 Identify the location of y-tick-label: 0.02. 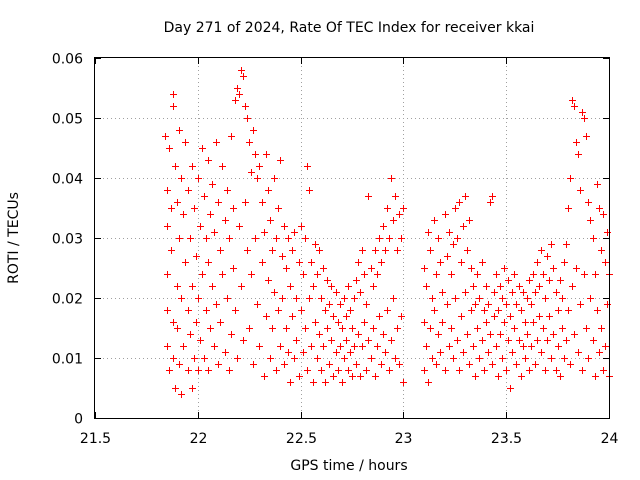
(67, 300).